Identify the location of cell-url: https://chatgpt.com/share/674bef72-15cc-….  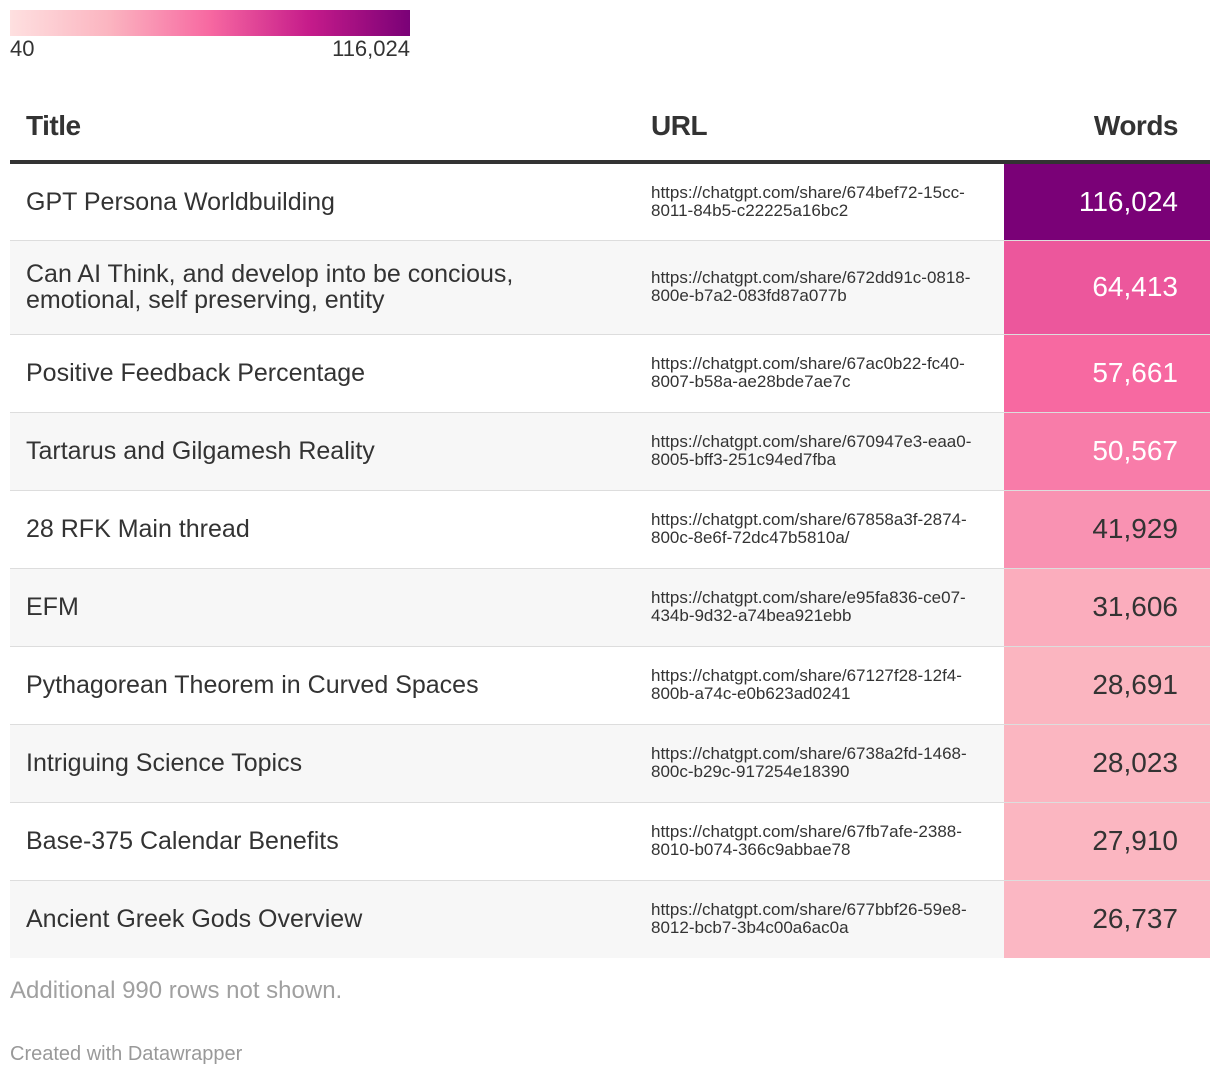
(819, 201).